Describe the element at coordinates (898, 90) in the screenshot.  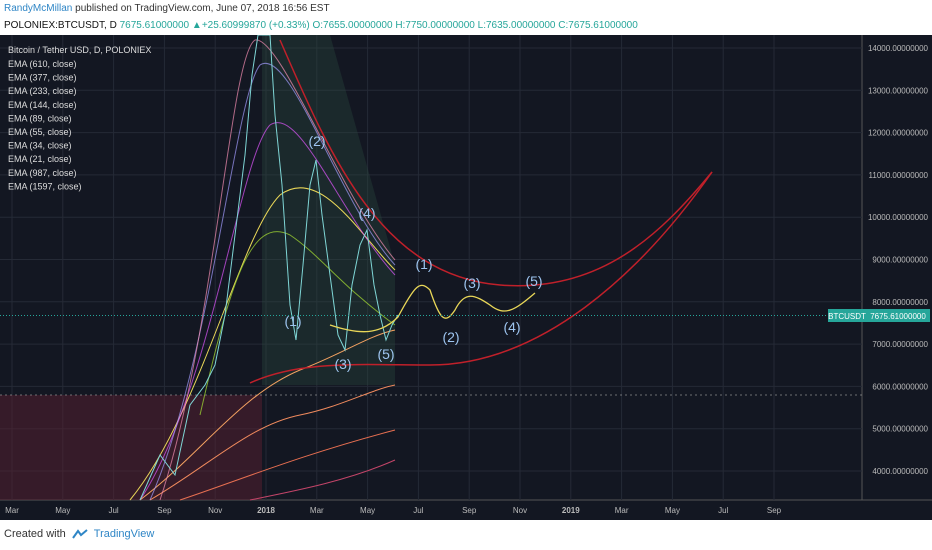
I see `price-tick-label: 13000.00000000` at that location.